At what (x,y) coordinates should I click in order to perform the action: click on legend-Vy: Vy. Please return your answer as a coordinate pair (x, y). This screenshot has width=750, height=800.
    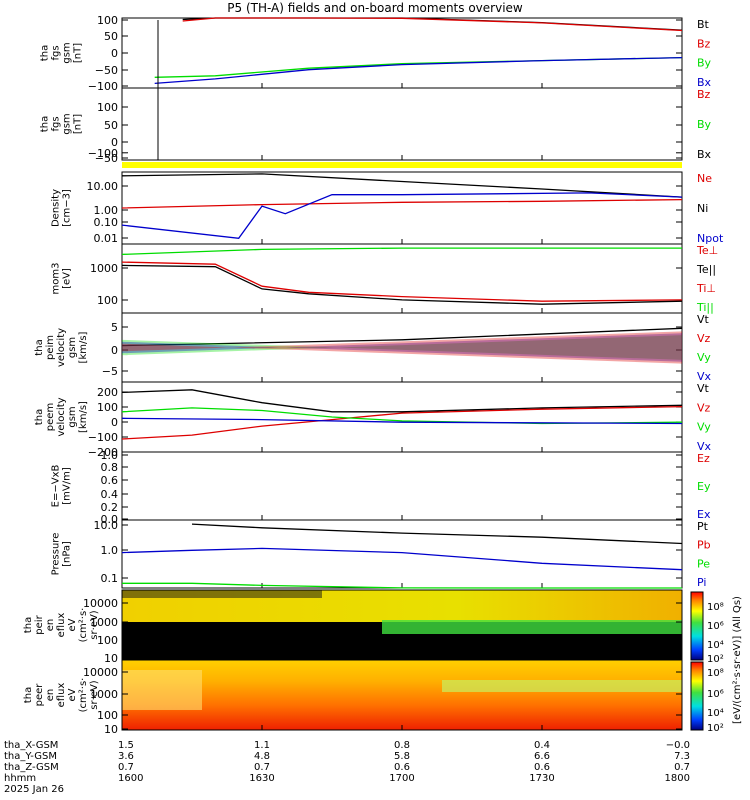
    Looking at the image, I should click on (704, 357).